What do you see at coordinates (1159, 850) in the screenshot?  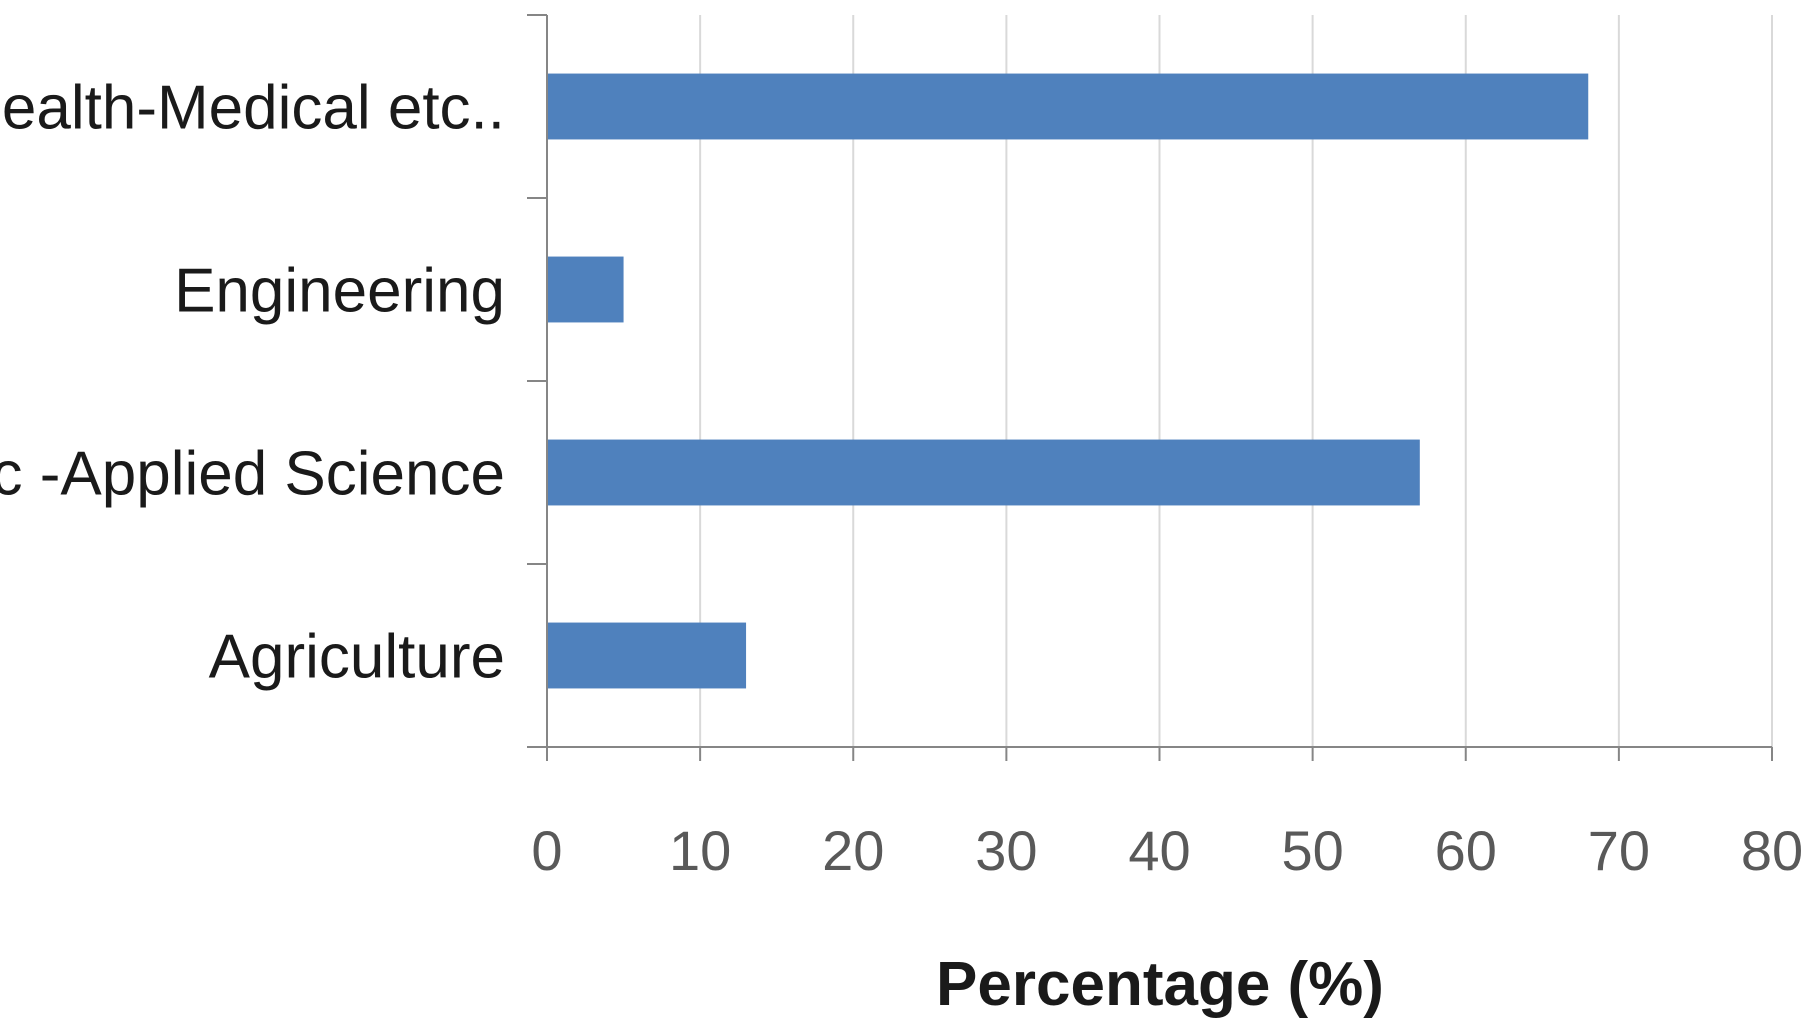 I see `x-tick-label: 40` at bounding box center [1159, 850].